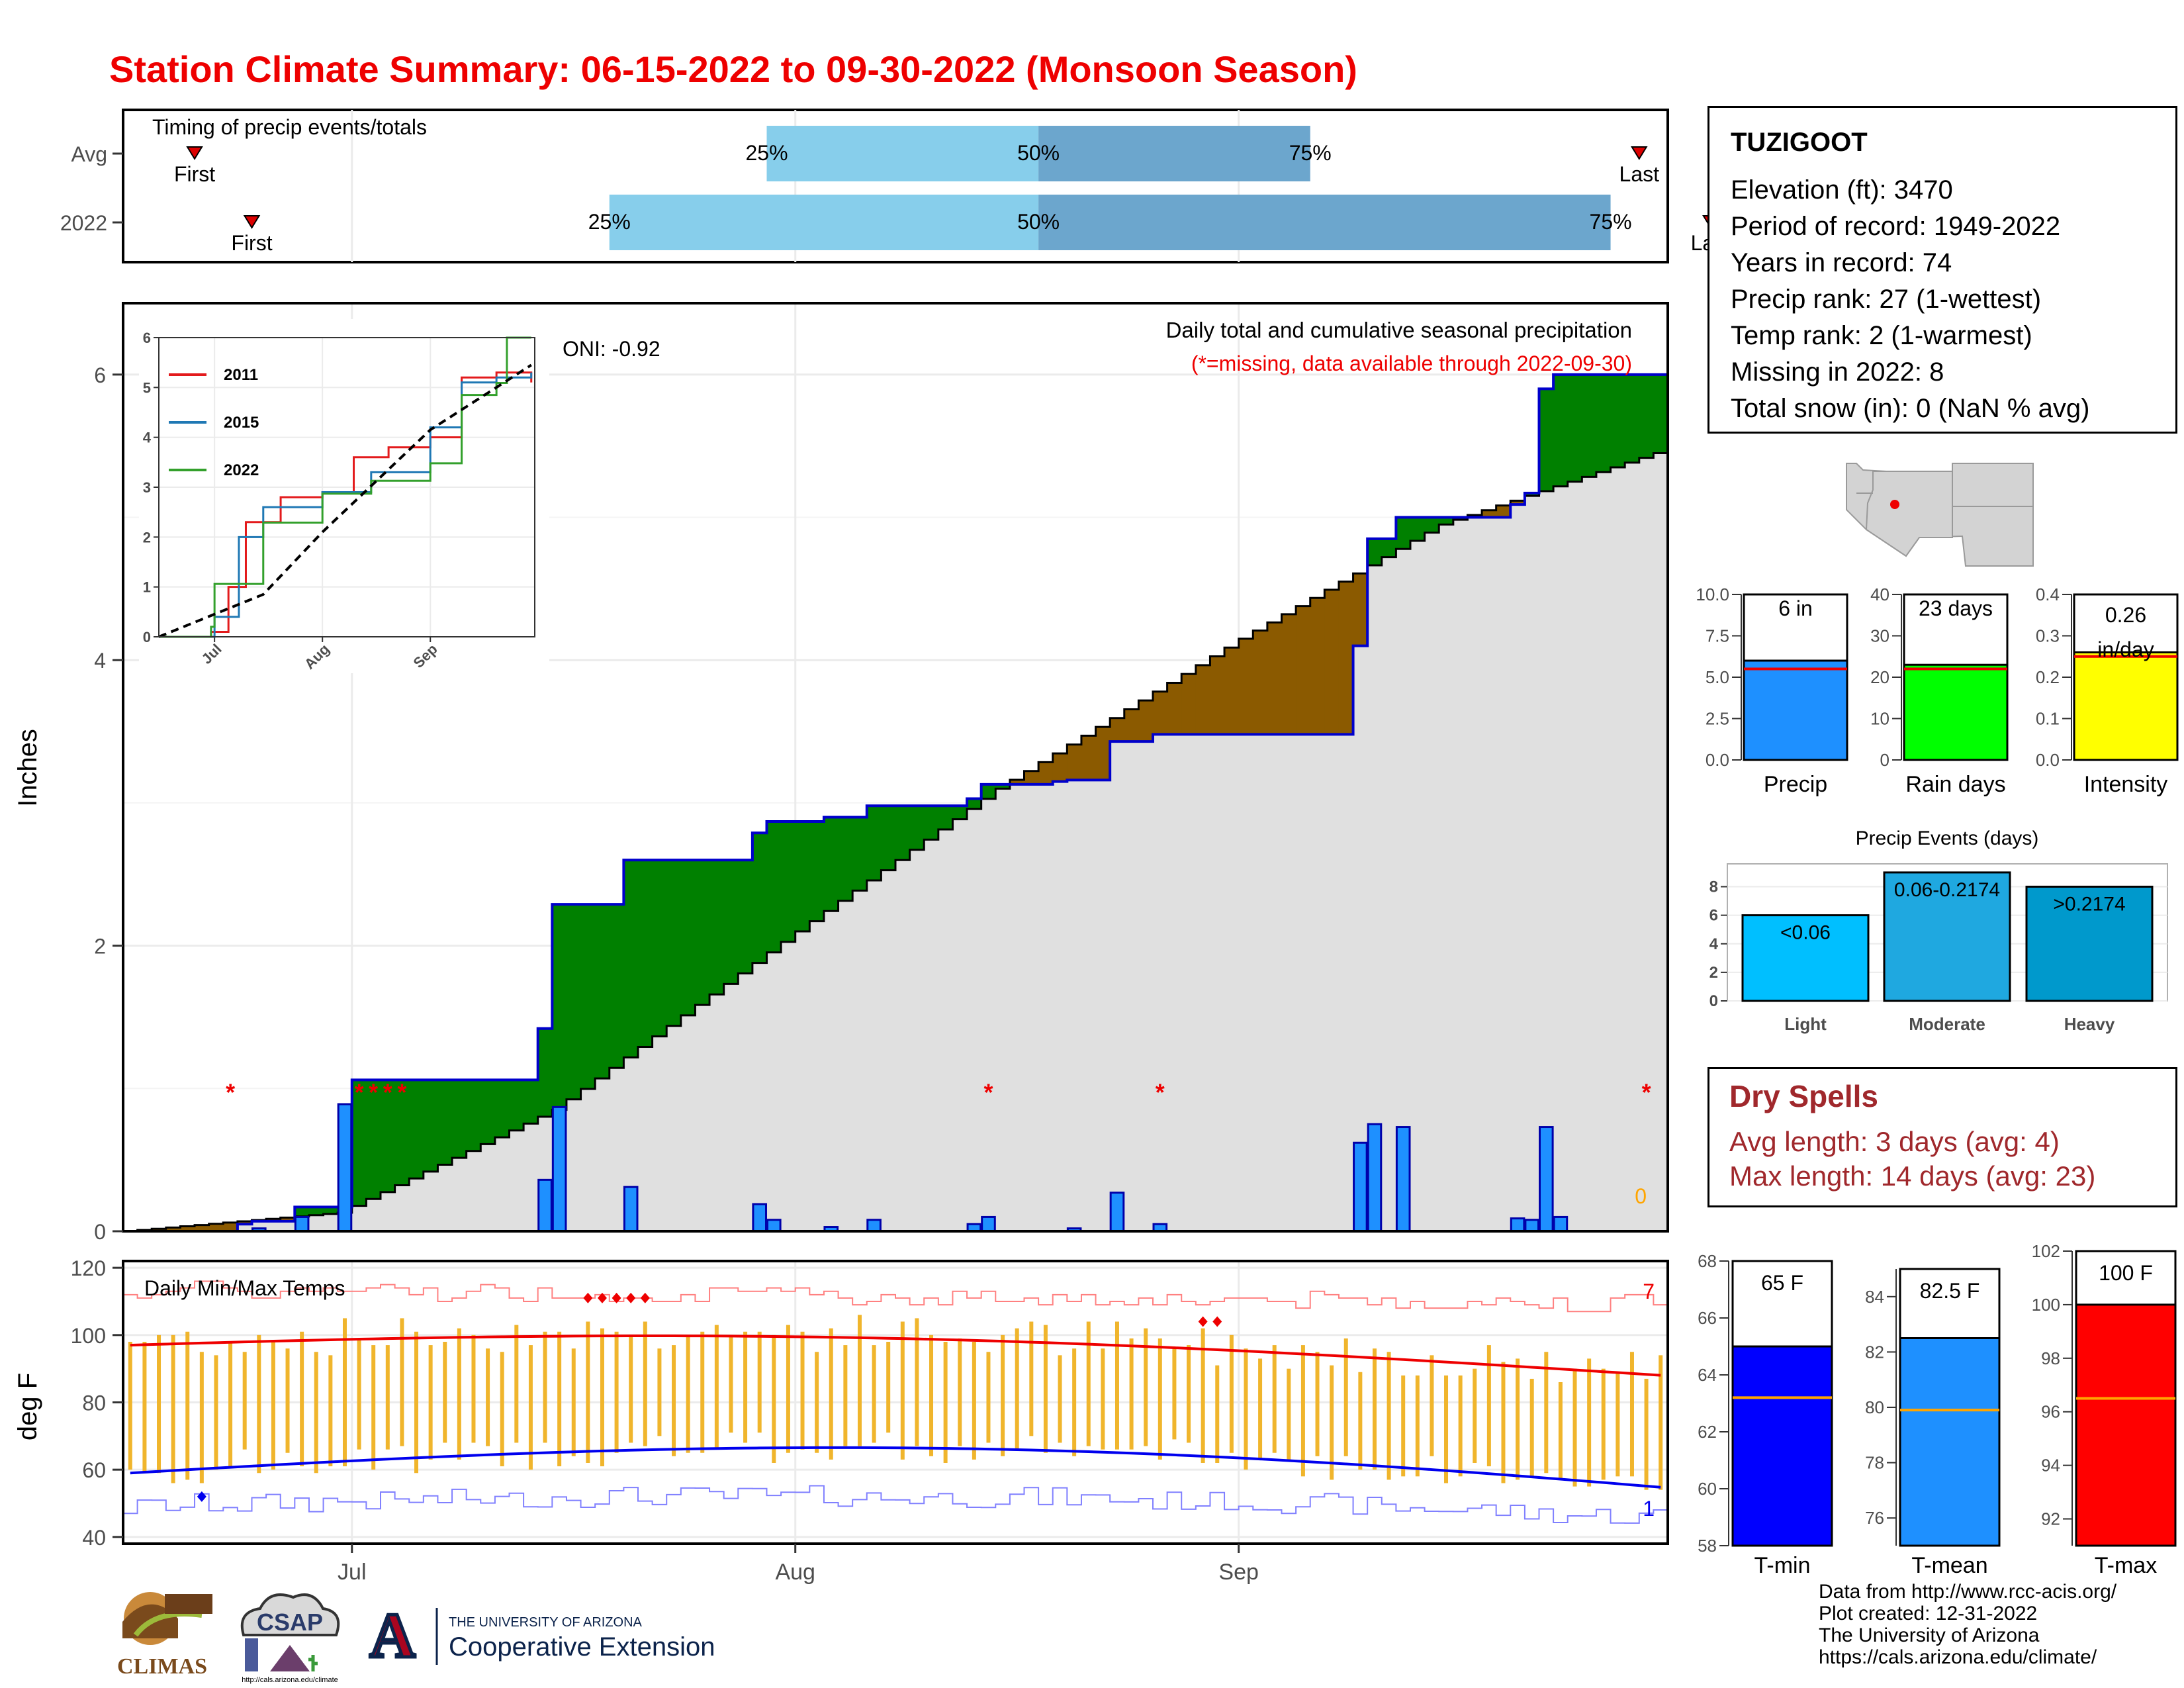  Describe the element at coordinates (147, 537) in the screenshot. I see `inset-ytick-label: 2` at that location.